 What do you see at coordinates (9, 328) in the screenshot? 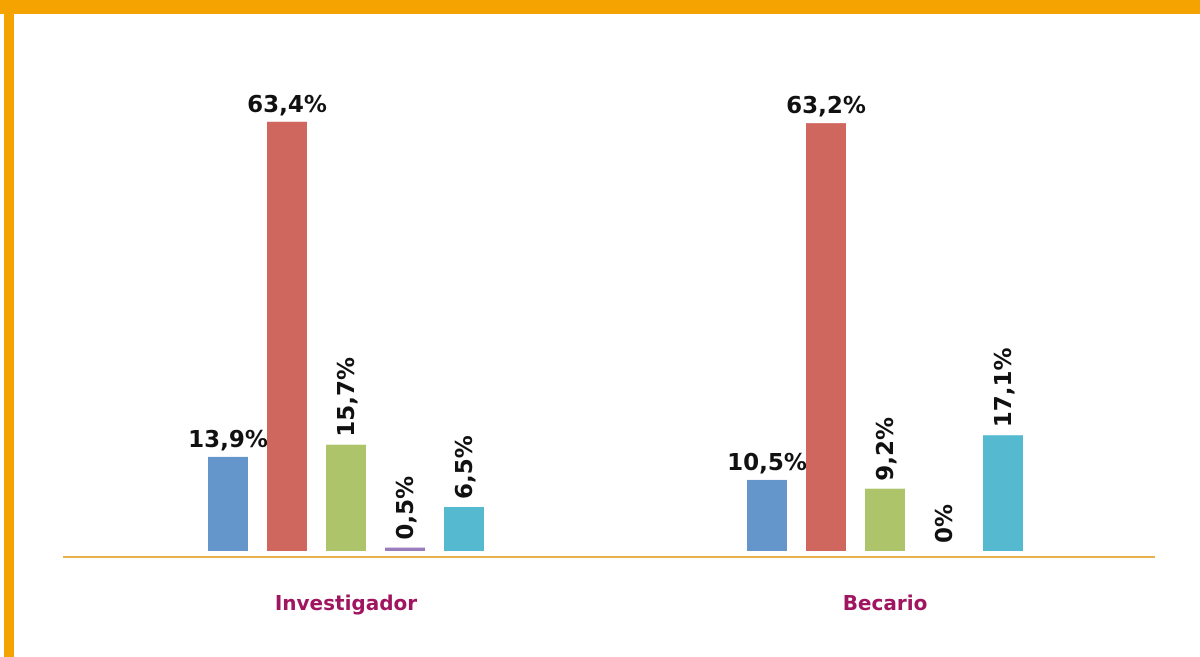
I see `frame-left` at bounding box center [9, 328].